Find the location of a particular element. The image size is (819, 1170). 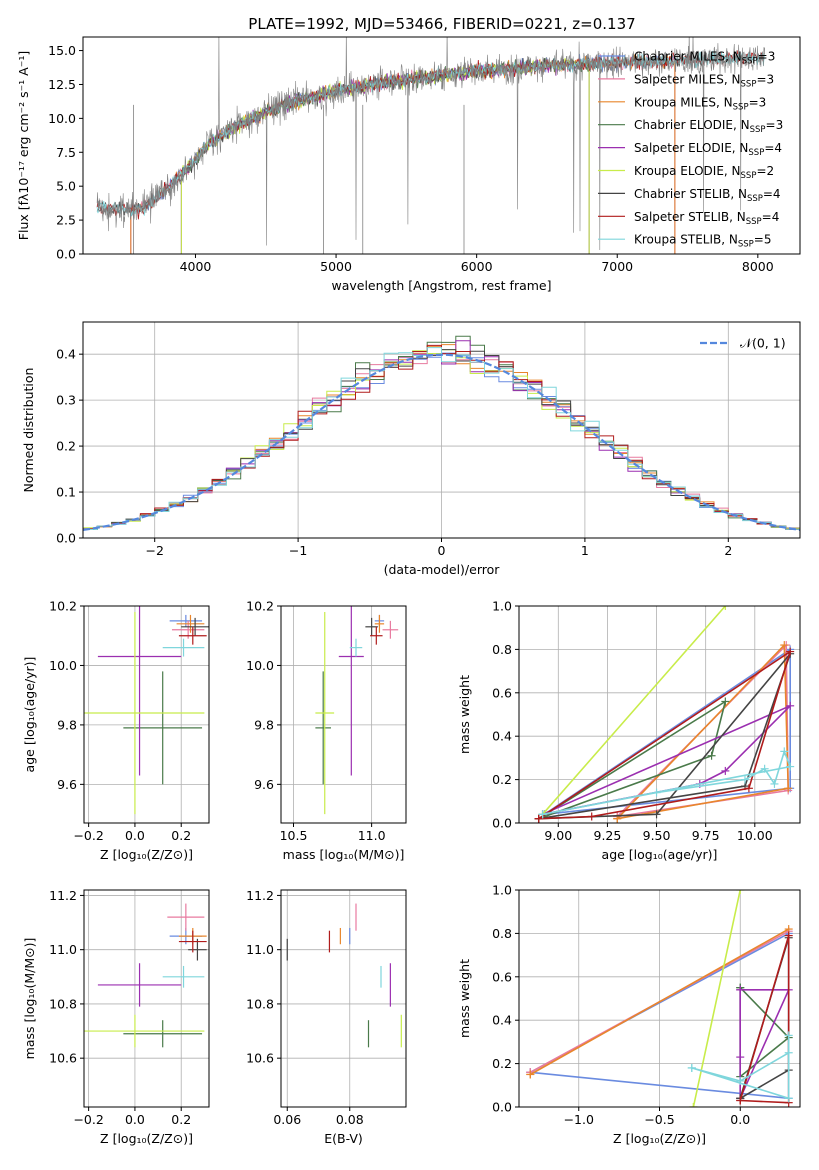

legend-label: Chabrier STELIB, NSSP=4 is located at coordinates (707, 195).